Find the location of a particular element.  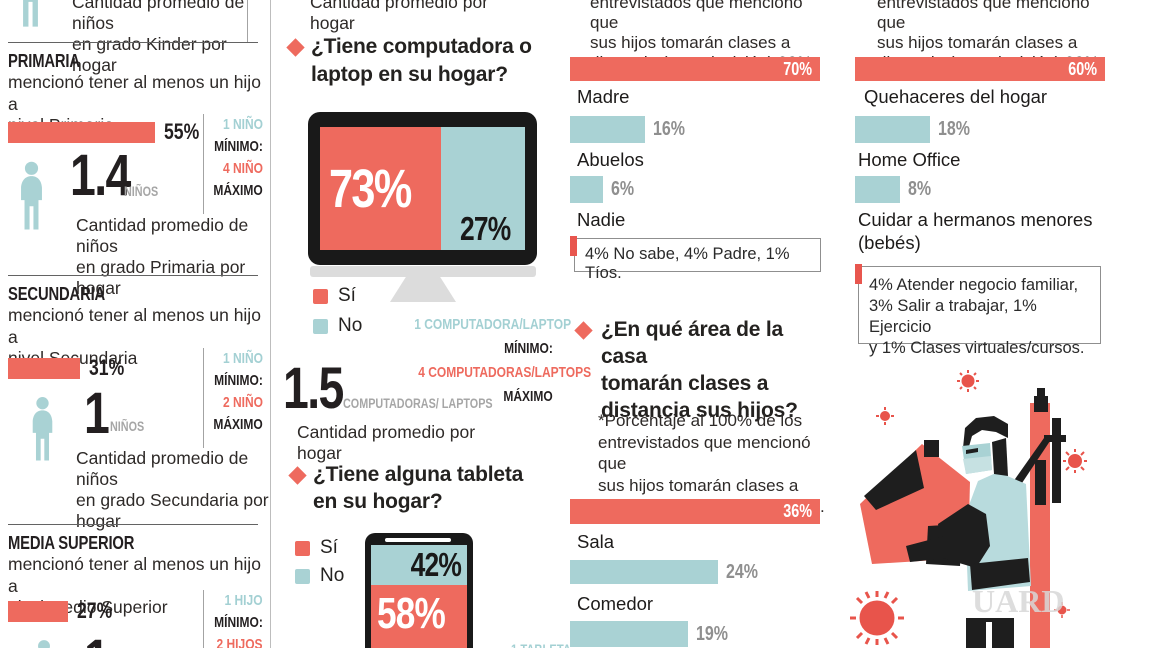

bar-abuelos is located at coordinates (607, 129).